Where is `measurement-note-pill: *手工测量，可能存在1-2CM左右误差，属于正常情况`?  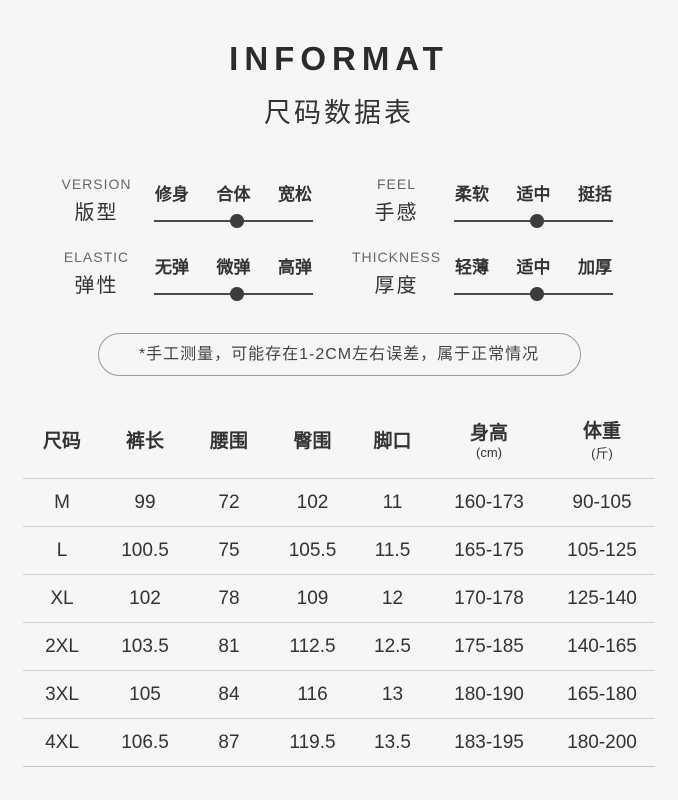
measurement-note-pill: *手工测量，可能存在1-2CM左右误差，属于正常情况 is located at coordinates (339, 354).